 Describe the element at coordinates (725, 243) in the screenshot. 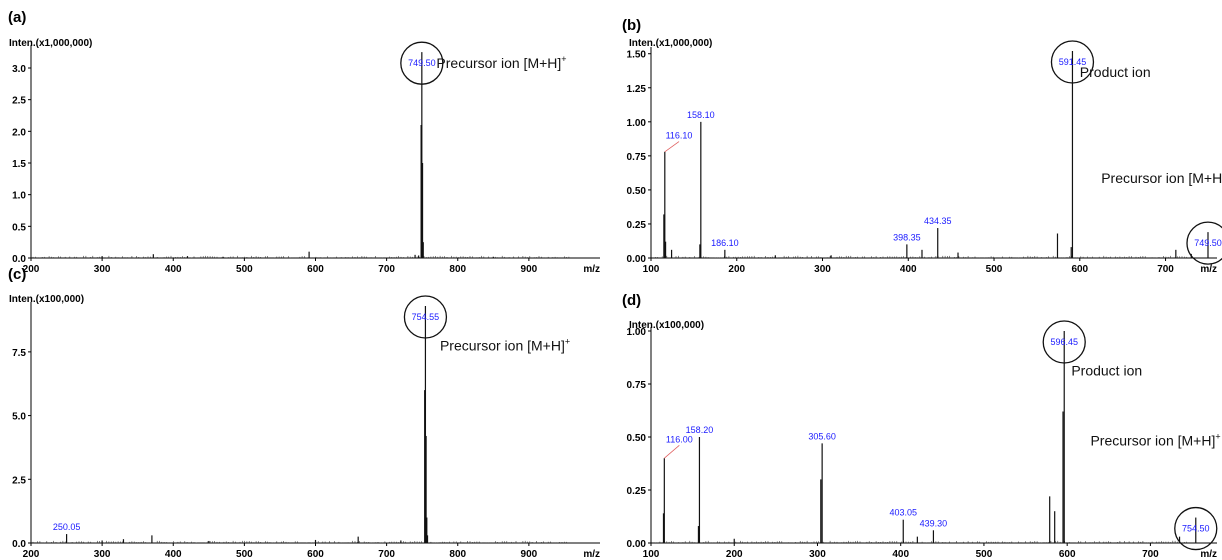

I see `peak-label: 186.10` at that location.